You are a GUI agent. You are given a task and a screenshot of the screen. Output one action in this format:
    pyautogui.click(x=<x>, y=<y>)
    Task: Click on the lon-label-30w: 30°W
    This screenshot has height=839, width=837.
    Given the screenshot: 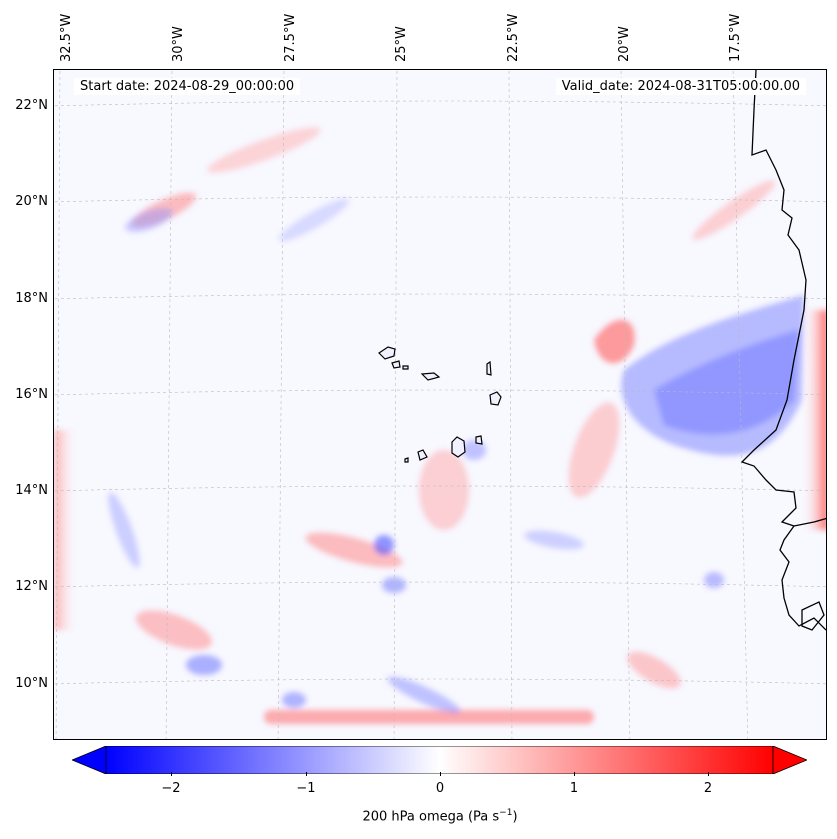 What is the action you would take?
    pyautogui.click(x=178, y=44)
    